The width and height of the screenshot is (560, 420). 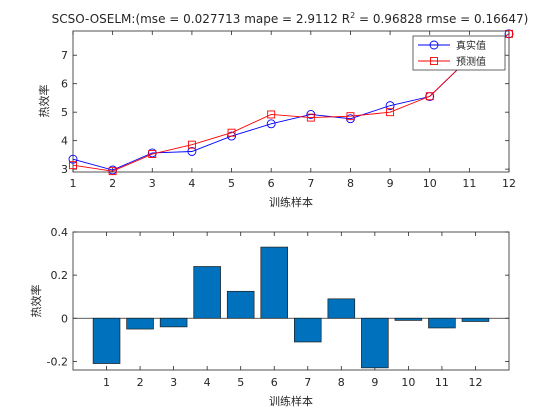 What do you see at coordinates (112, 183) in the screenshot?
I see `line-x-tick-label: 2` at bounding box center [112, 183].